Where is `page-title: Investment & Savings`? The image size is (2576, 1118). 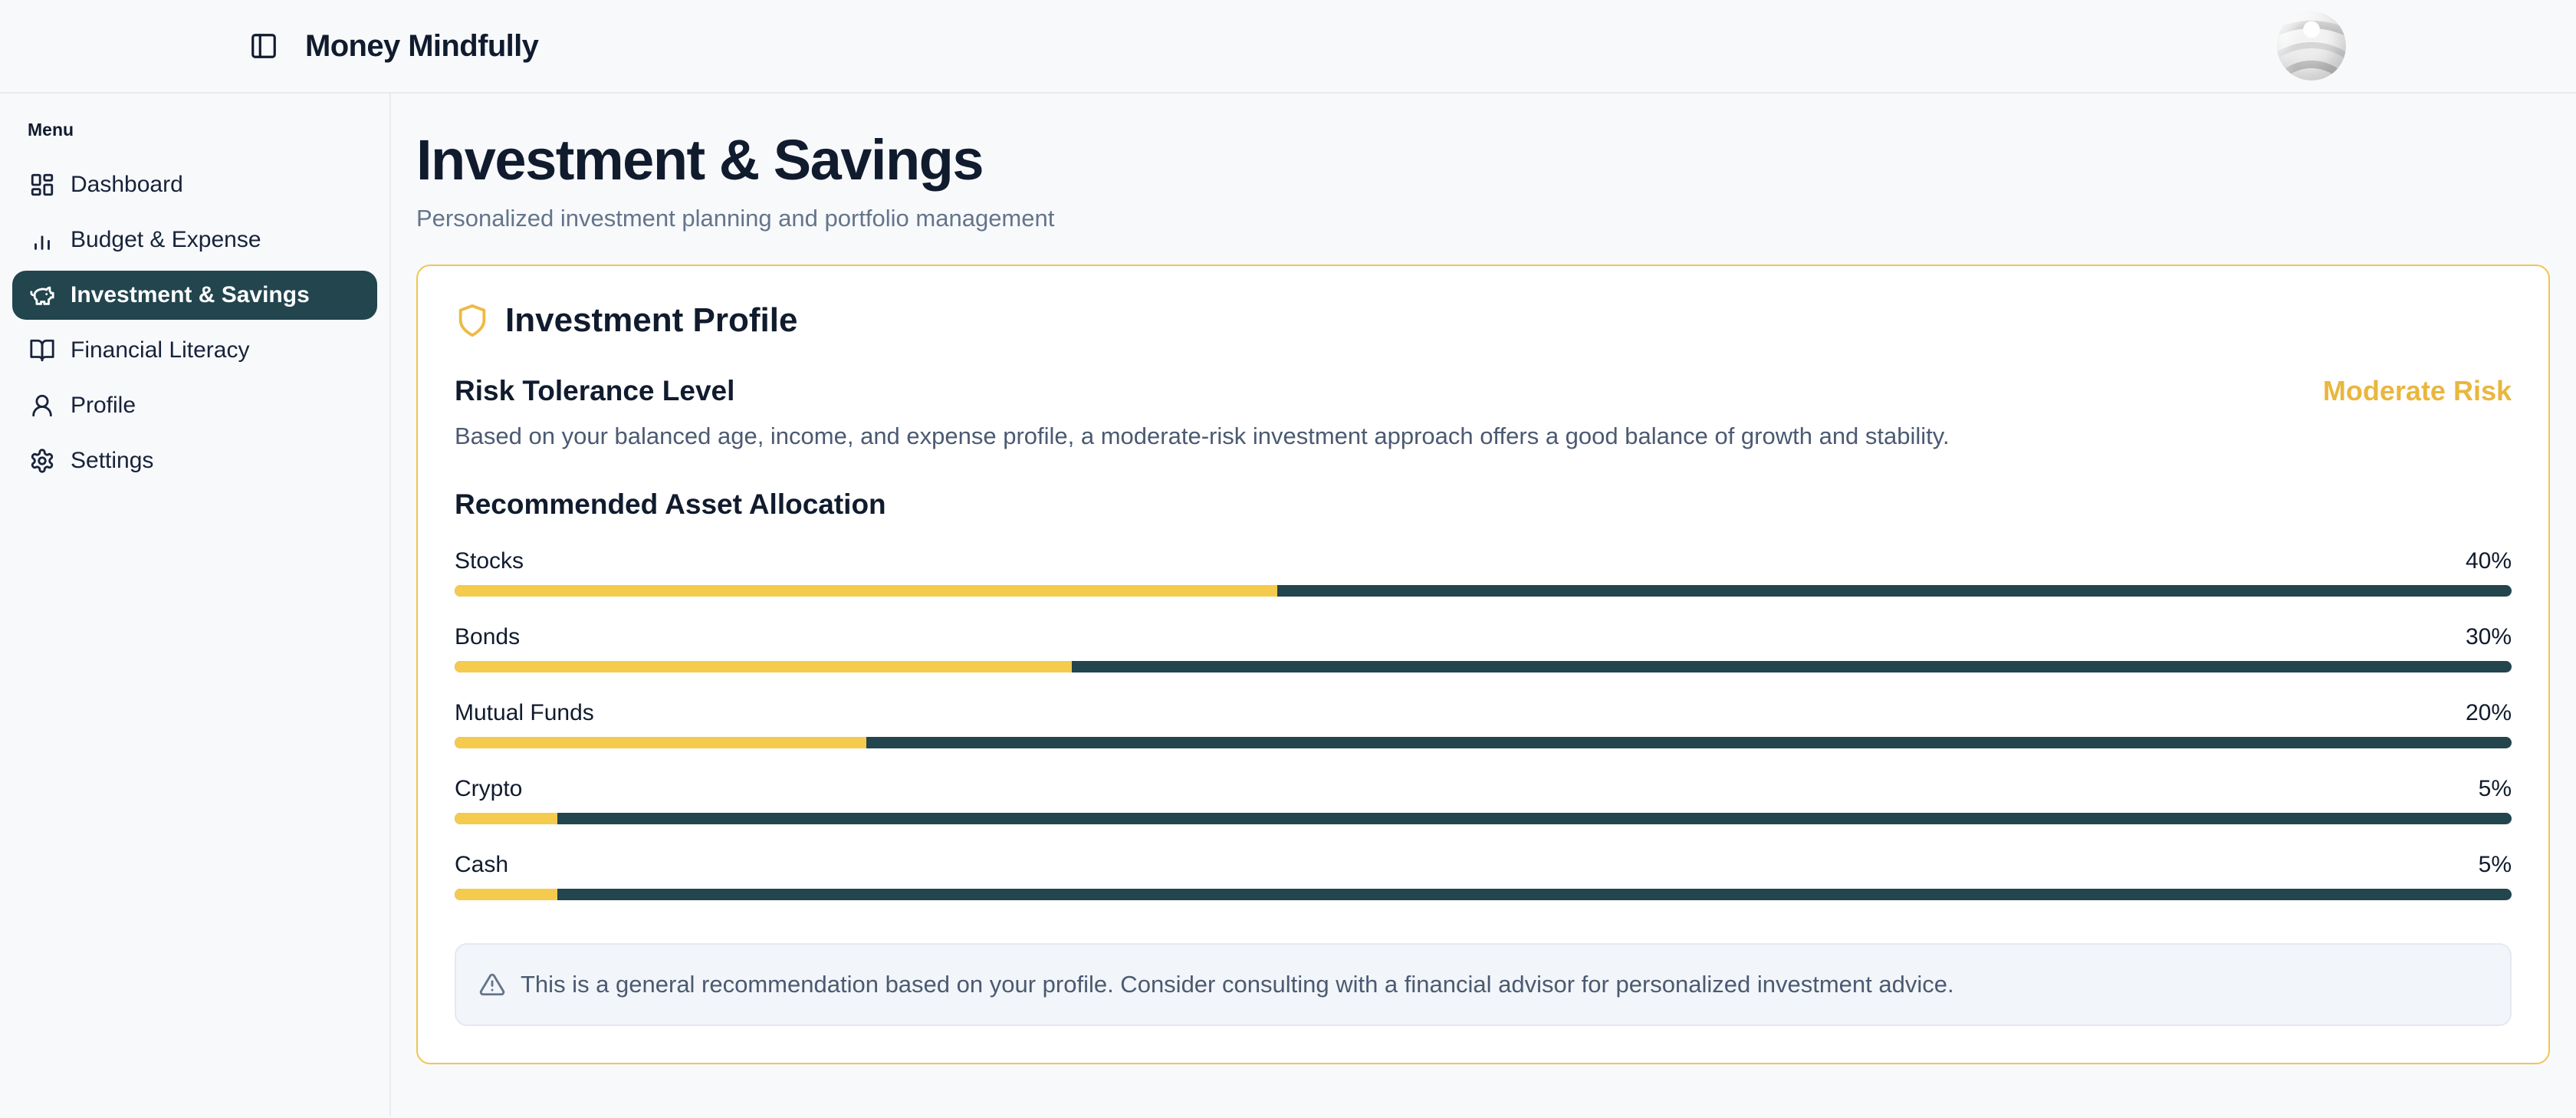 page-title: Investment & Savings is located at coordinates (700, 160).